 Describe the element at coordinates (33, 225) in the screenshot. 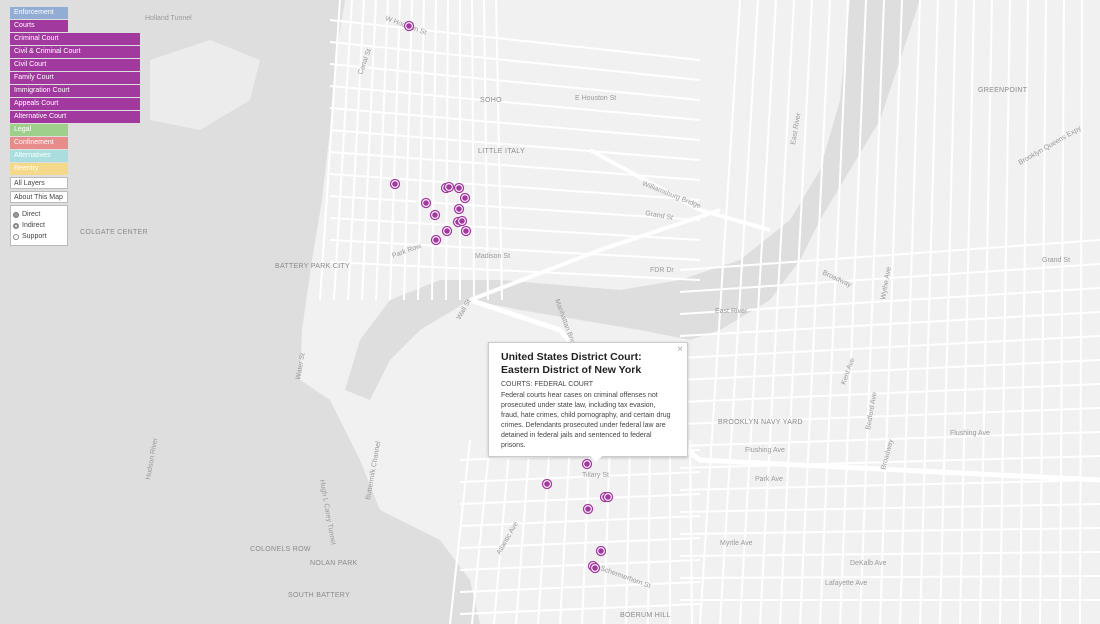

I see `legend-label: Indirect` at that location.